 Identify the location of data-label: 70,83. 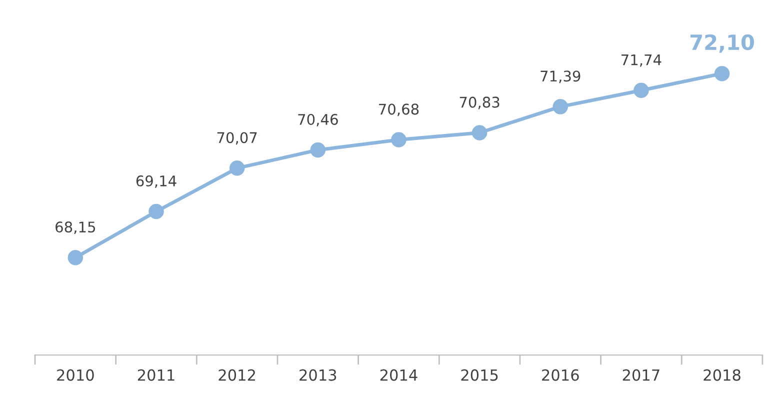
(480, 103).